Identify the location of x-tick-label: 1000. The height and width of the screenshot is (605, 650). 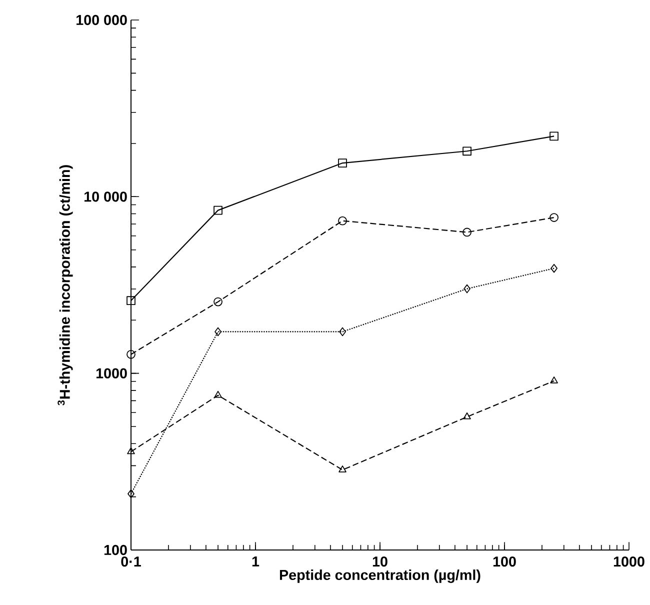
(629, 561).